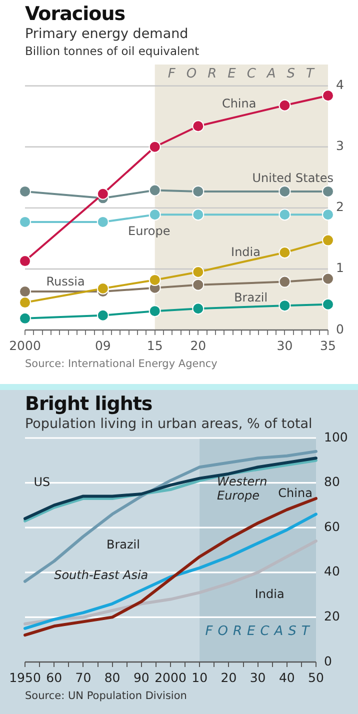 The width and height of the screenshot is (358, 714). Describe the element at coordinates (242, 488) in the screenshot. I see `series-label: Western Europe` at that location.